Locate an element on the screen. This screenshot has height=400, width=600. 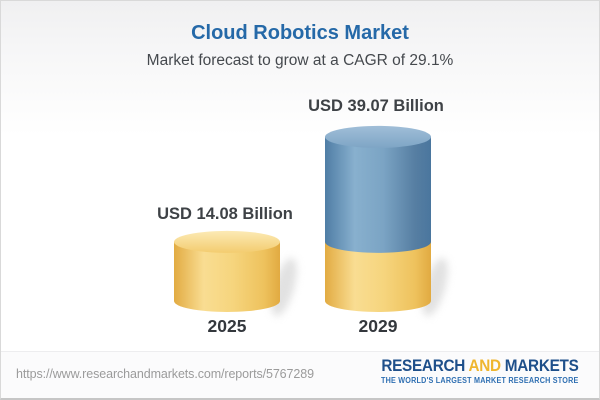
logo-word-research: RESEARCH is located at coordinates (423, 365).